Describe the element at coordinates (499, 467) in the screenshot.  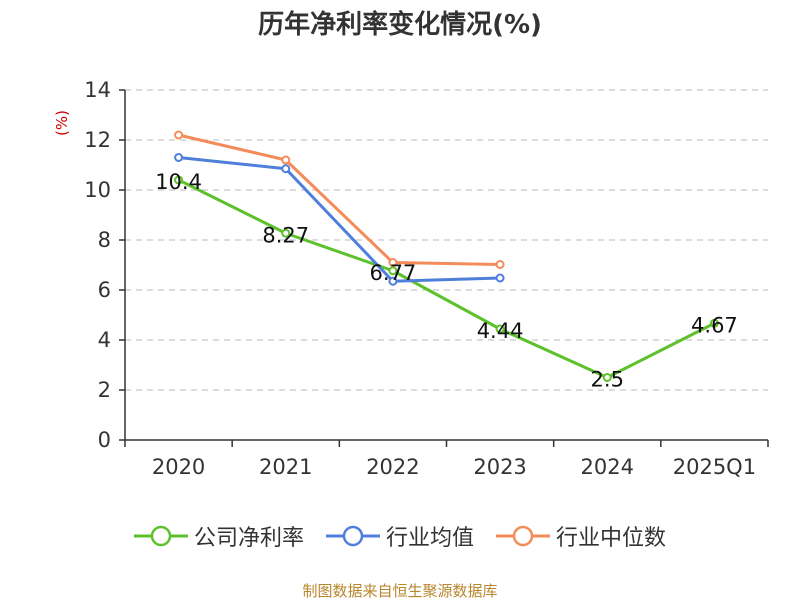
I see `x-tick-label: 2023` at that location.